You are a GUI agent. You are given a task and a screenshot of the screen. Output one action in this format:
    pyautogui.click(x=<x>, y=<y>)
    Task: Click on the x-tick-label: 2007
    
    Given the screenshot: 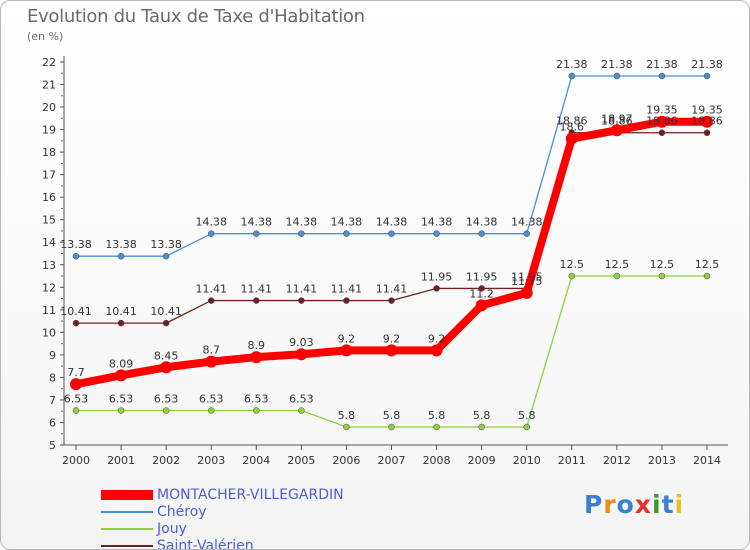 What is the action you would take?
    pyautogui.click(x=392, y=460)
    